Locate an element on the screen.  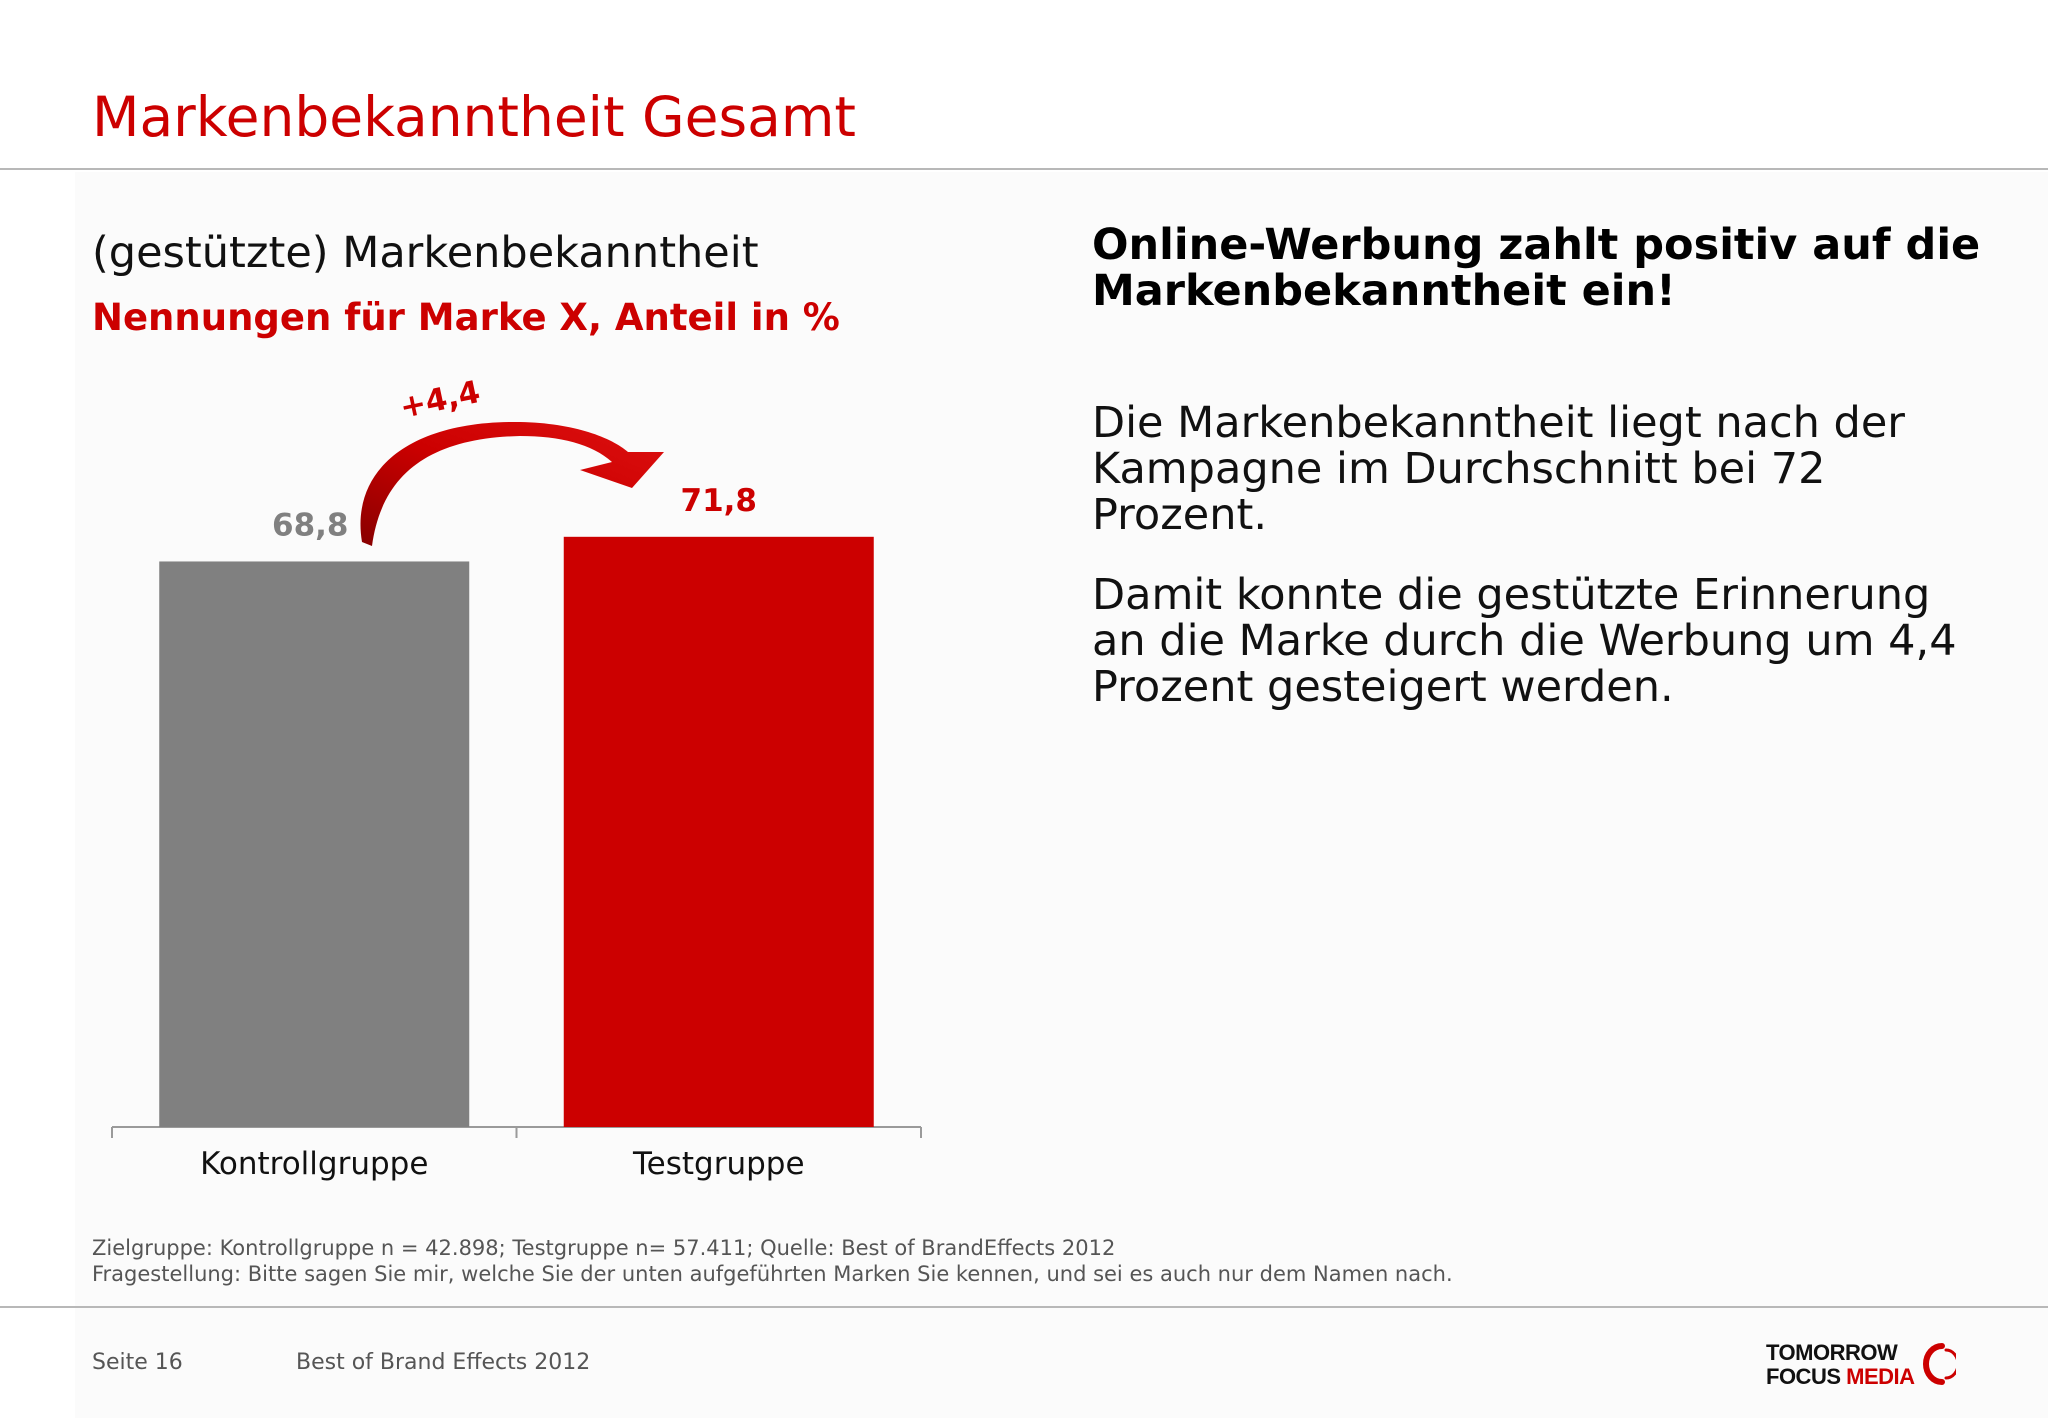
logo-bracket-icon is located at coordinates (1939, 1364).